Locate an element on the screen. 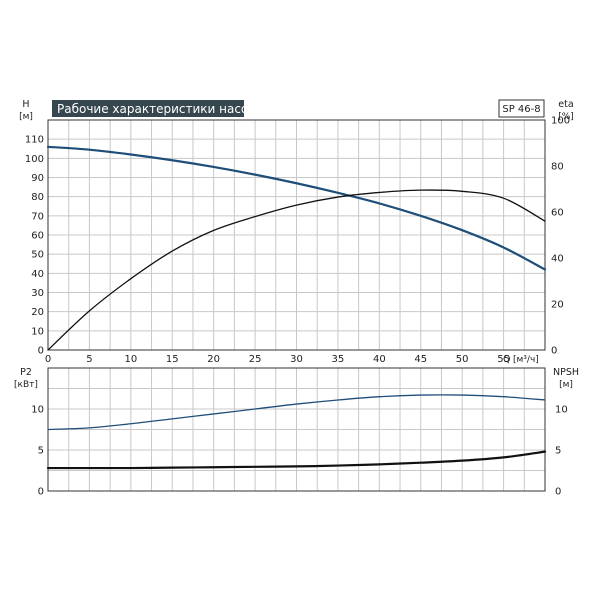  eta-axis-unit: [%] is located at coordinates (566, 117).